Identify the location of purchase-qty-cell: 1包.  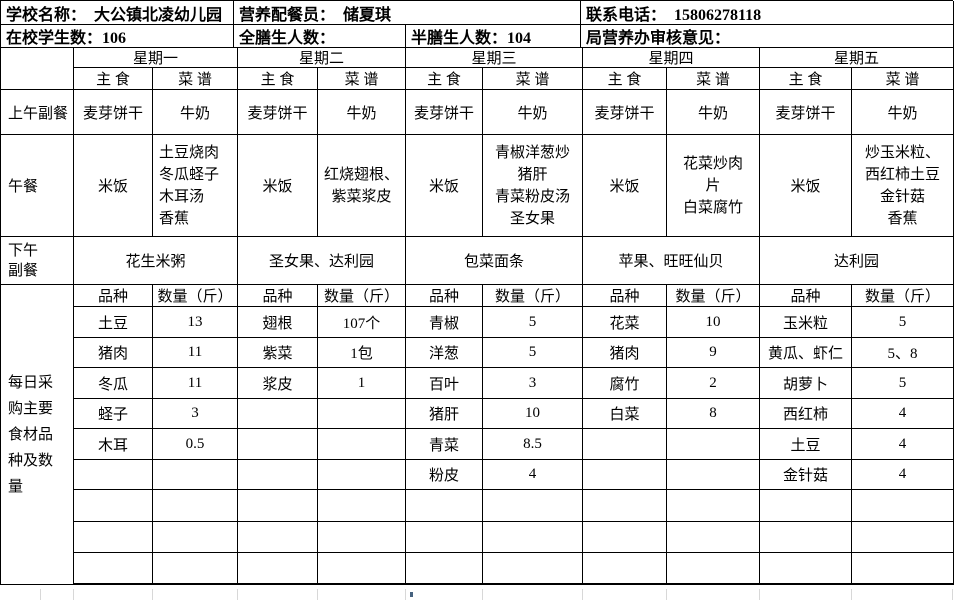
(362, 353).